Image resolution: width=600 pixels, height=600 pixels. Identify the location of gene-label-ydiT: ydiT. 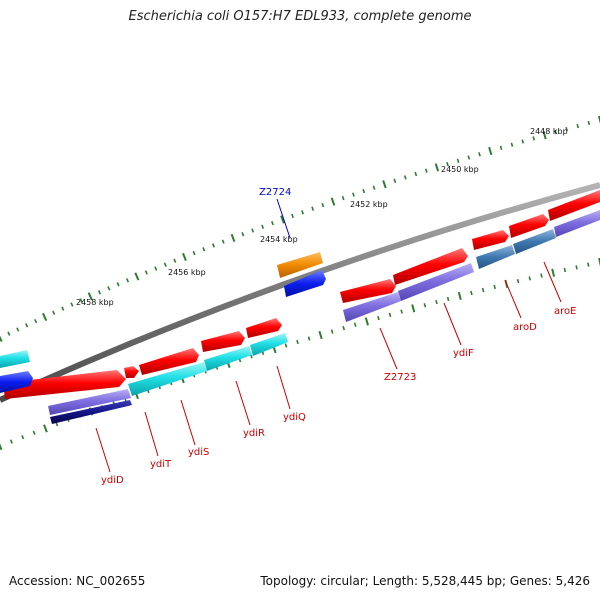
(161, 464).